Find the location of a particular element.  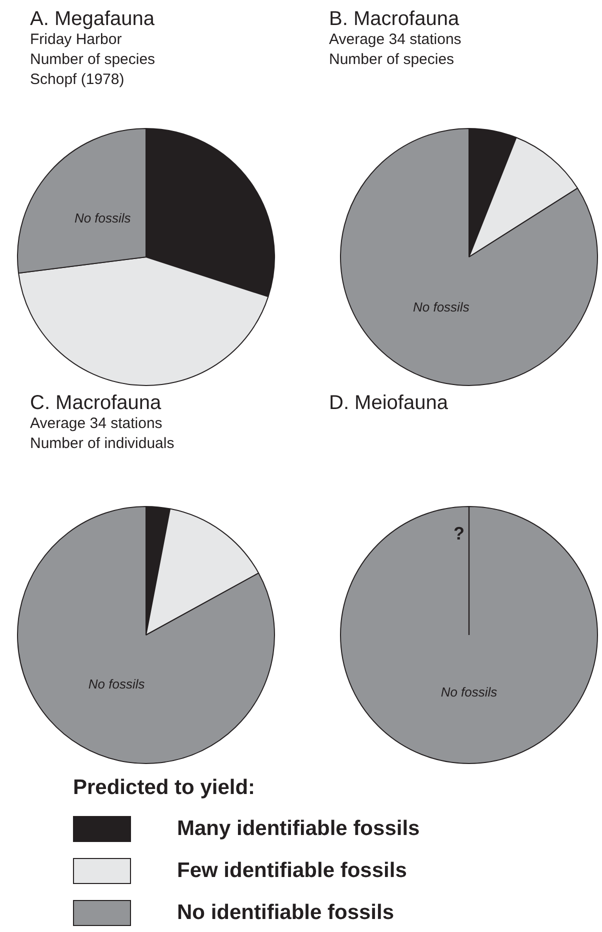

chart-subtitle: Average 34 stations Number of species is located at coordinates (395, 50).